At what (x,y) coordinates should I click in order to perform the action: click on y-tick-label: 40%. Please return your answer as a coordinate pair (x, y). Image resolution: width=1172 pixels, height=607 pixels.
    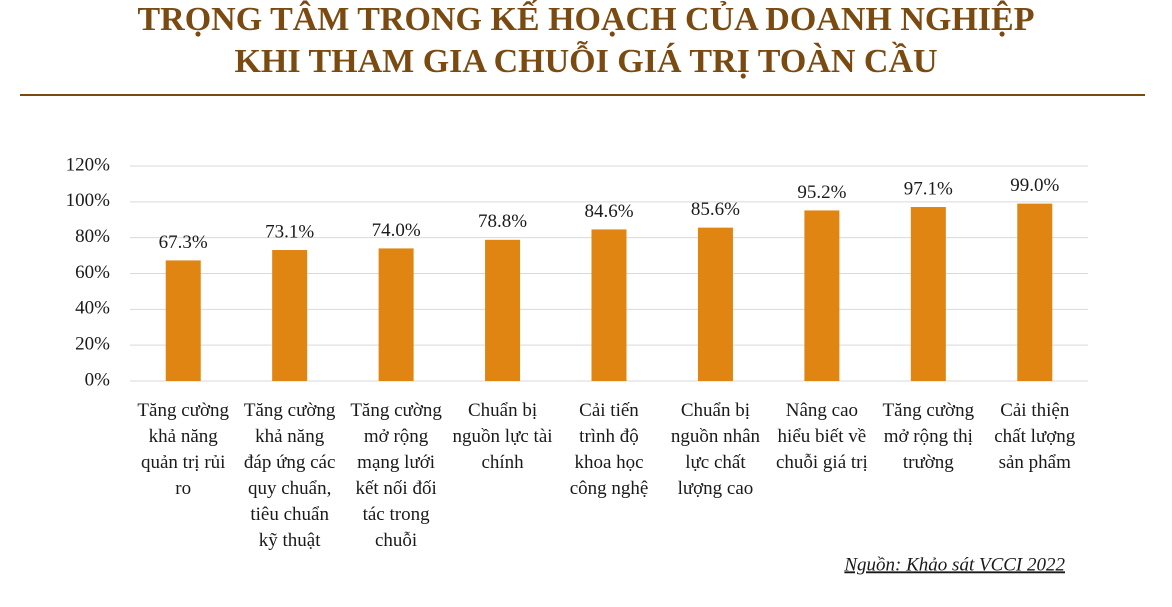
    Looking at the image, I should click on (92, 308).